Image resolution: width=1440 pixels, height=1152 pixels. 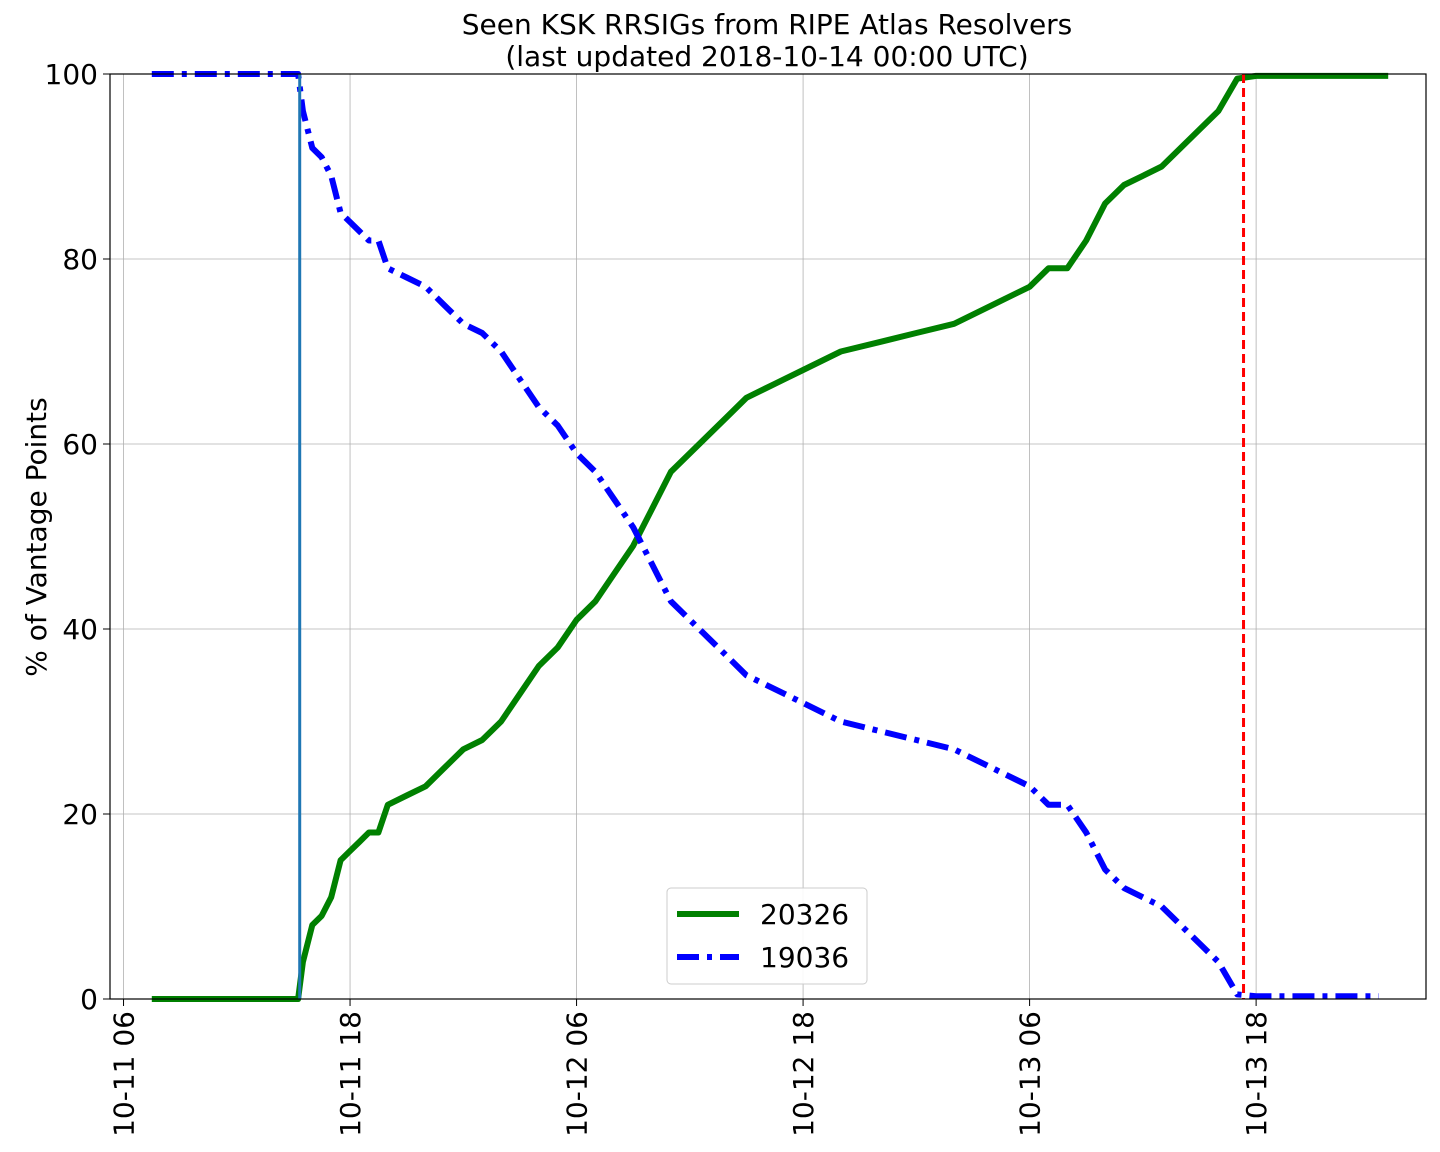 What do you see at coordinates (1030, 1074) in the screenshot?
I see `x-tick-label: 10-13 06` at bounding box center [1030, 1074].